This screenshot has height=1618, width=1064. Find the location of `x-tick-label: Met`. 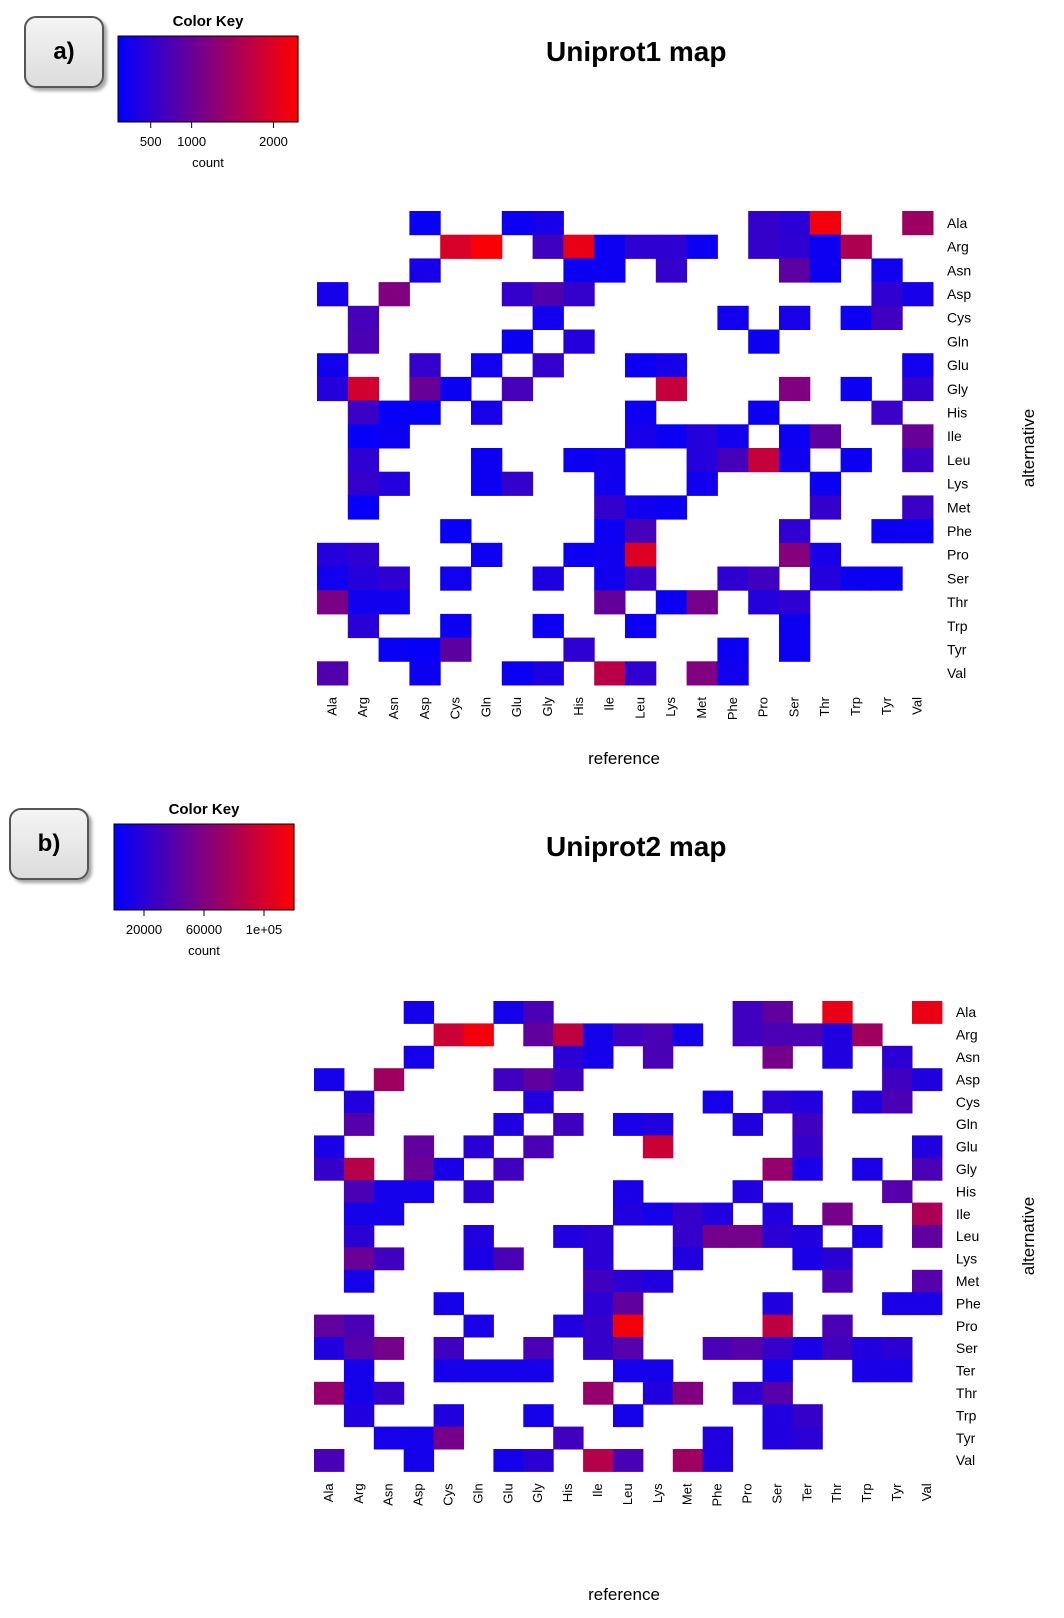

x-tick-label: Met is located at coordinates (687, 1494).